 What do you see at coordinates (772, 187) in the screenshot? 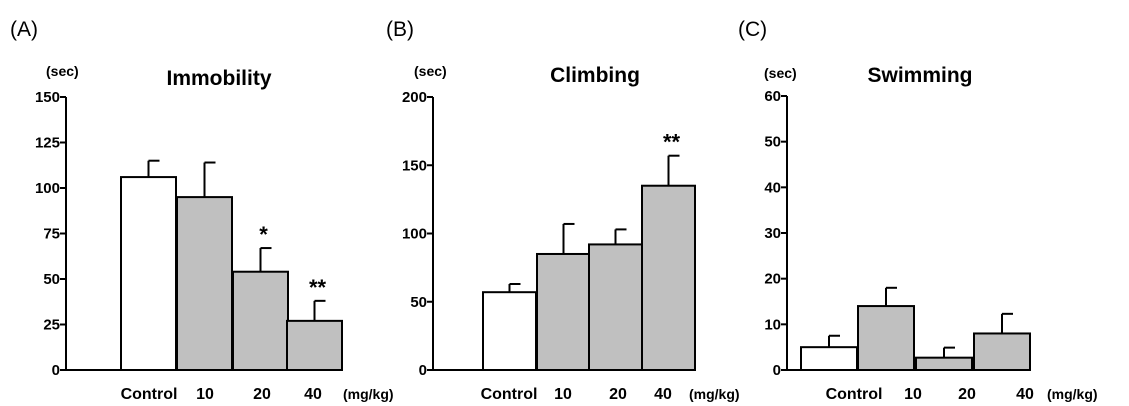
I see `y-tick-label: 40` at bounding box center [772, 187].